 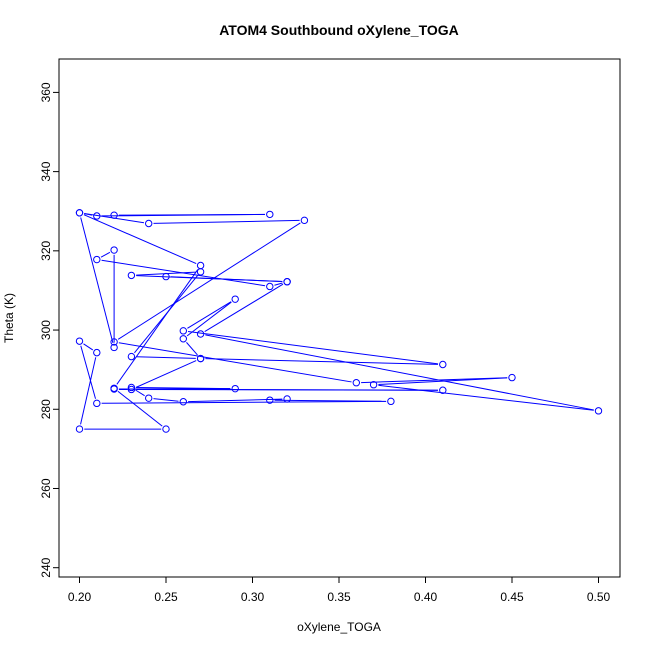 I want to click on y-tick-label: 300, so click(x=46, y=330).